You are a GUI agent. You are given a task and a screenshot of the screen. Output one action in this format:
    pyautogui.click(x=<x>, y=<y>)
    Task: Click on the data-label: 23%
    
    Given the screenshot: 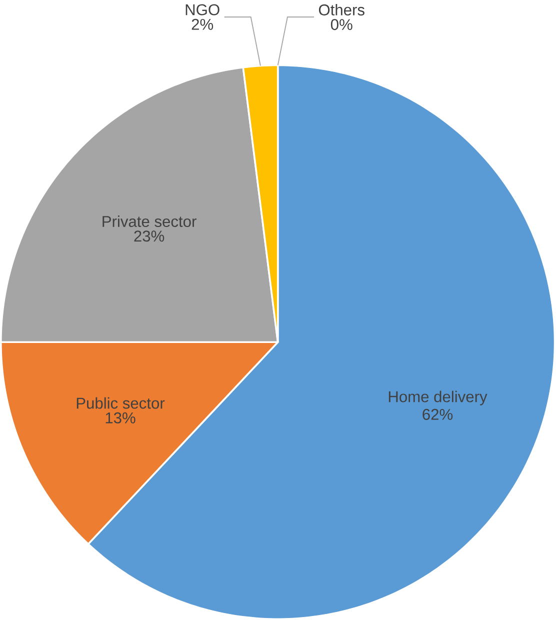 What is the action you would take?
    pyautogui.click(x=149, y=236)
    